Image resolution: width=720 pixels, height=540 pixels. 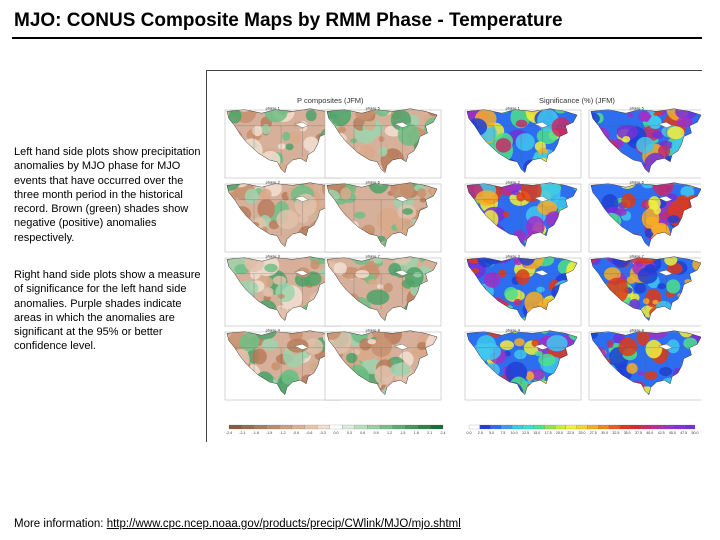 I want to click on colorbar-tick-label: 5.0, so click(x=491, y=433).